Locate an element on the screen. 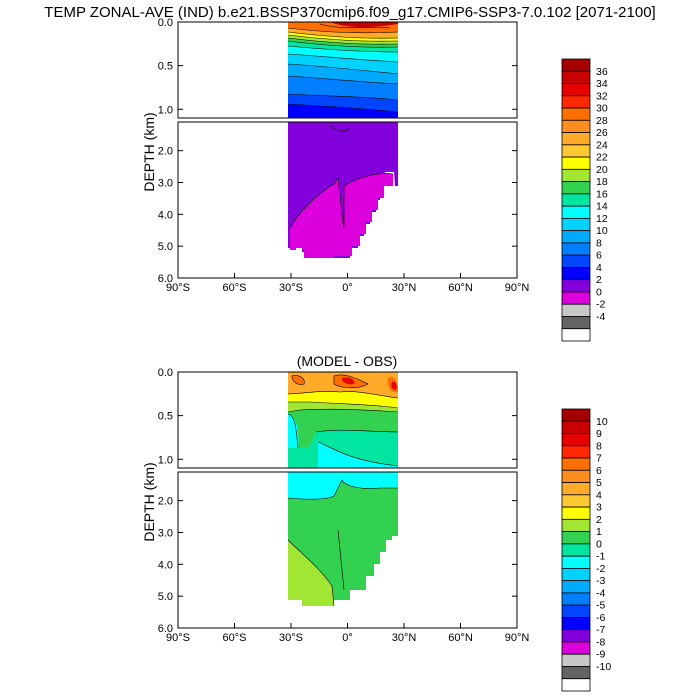 This screenshot has height=700, width=700. diff-band-m2 is located at coordinates (343, 441).